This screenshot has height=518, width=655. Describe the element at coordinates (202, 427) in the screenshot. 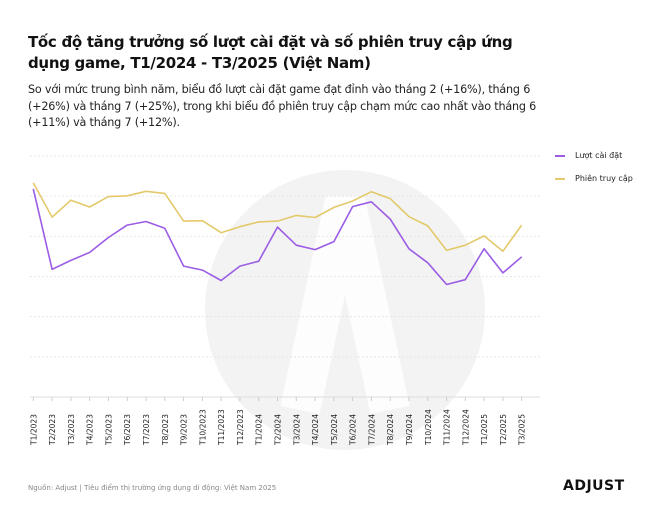

I see `x-tick-label: T10/2023` at that location.